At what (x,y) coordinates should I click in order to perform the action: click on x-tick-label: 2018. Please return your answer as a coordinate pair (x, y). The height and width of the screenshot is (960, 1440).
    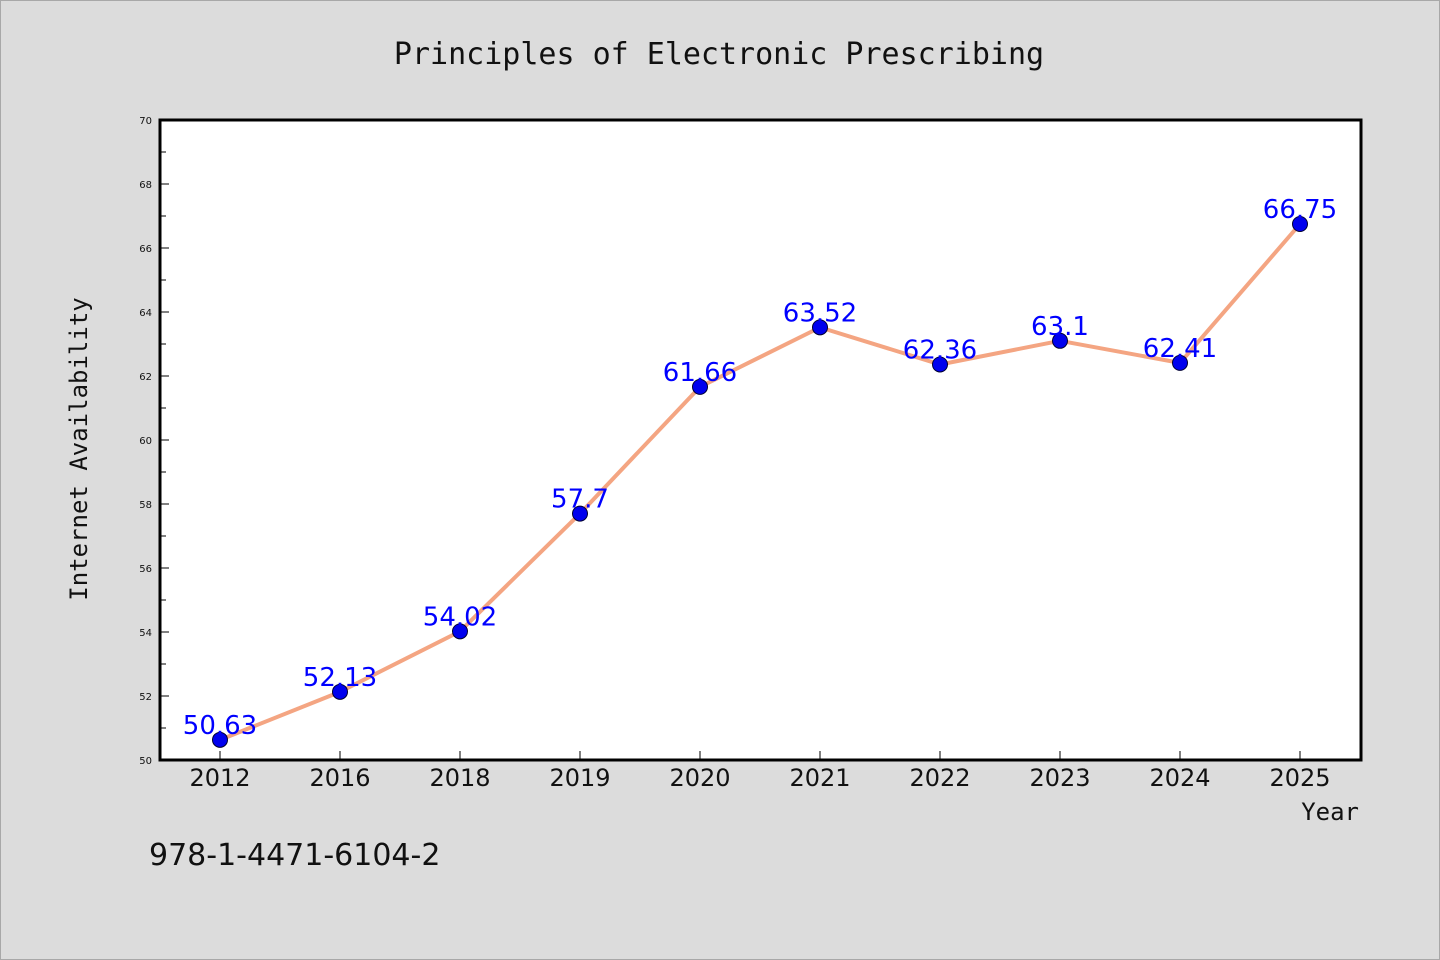
    Looking at the image, I should click on (459, 778).